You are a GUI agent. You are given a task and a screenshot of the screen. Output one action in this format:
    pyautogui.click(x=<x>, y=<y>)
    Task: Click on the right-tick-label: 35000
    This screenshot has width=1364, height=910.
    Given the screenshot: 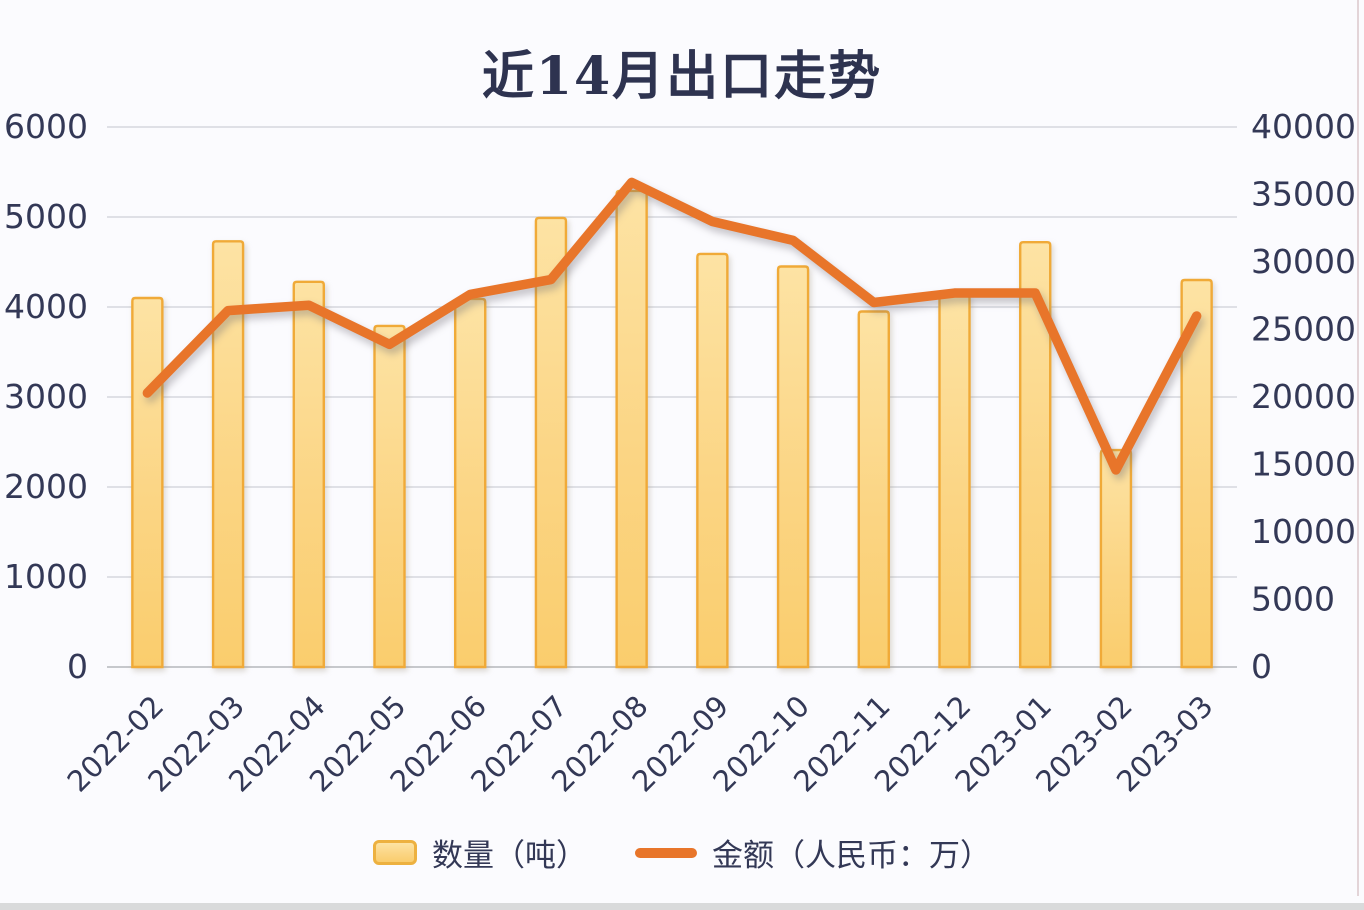 What is the action you would take?
    pyautogui.click(x=1303, y=194)
    